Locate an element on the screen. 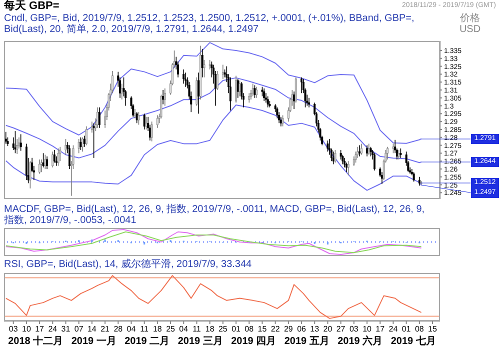 The height and width of the screenshot is (352, 500). x-tick-label: 06 is located at coordinates (302, 329).